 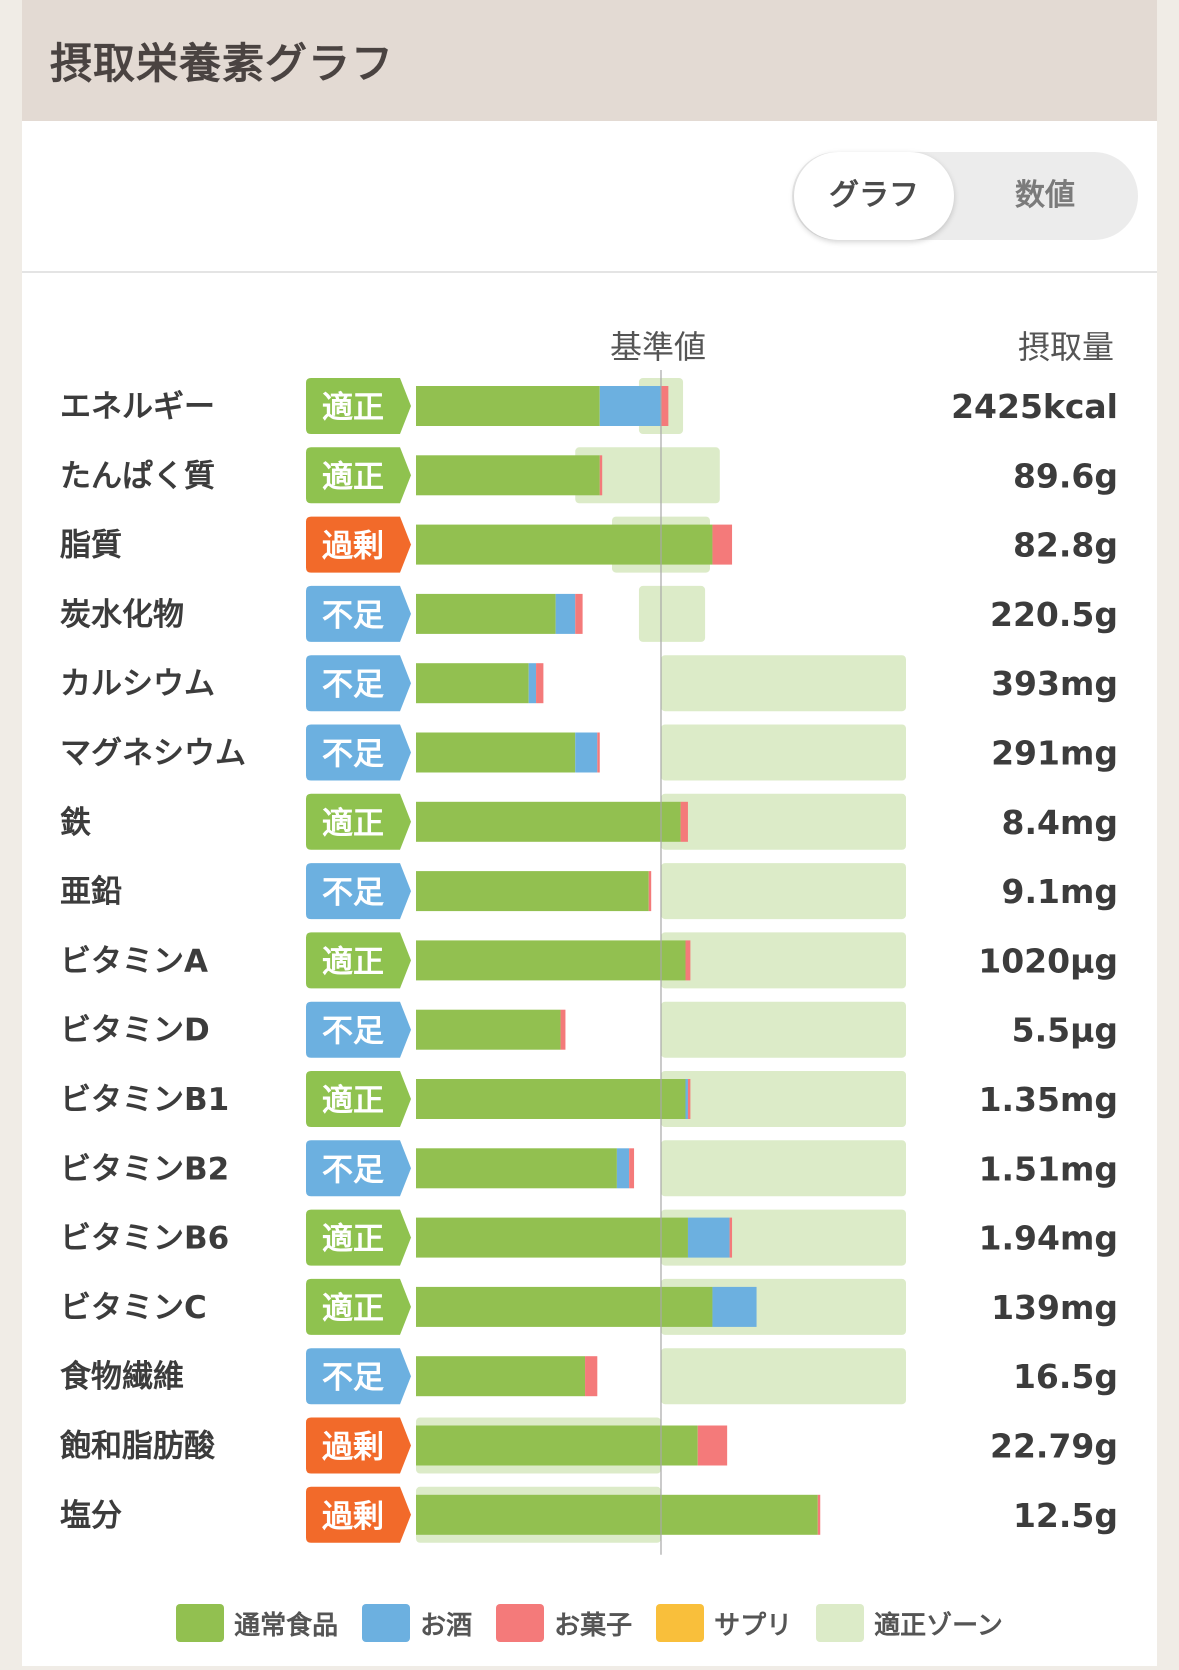 I want to click on nutrient-row: 脂質 過剰 82.8g, so click(x=589, y=544).